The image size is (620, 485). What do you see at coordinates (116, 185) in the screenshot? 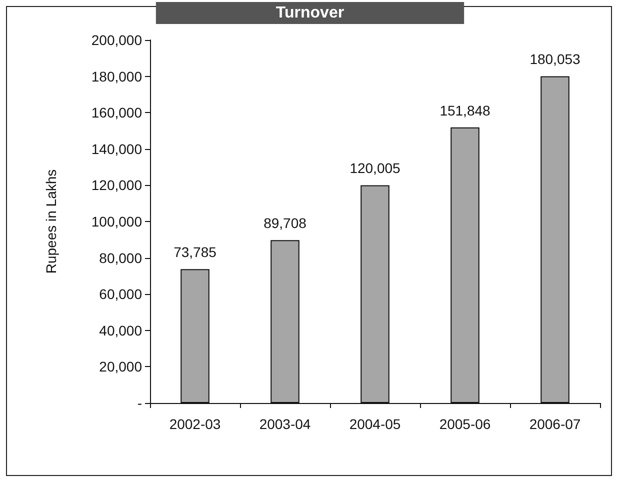
I see `y-tick-label: 120,000` at bounding box center [116, 185].